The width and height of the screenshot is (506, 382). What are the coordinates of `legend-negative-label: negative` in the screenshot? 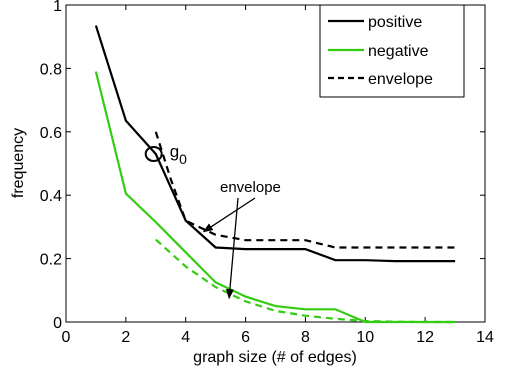 It's located at (398, 51).